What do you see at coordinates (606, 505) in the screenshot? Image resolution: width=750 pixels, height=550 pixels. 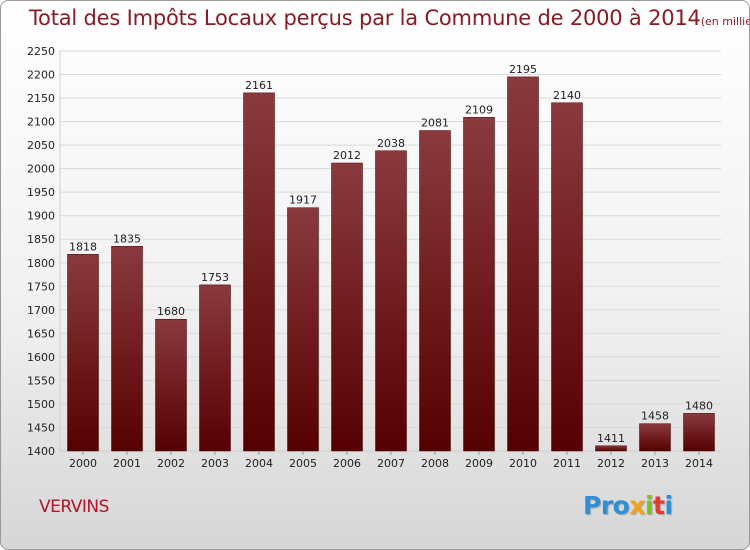 I see `logo-part-1: Pro` at bounding box center [606, 505].